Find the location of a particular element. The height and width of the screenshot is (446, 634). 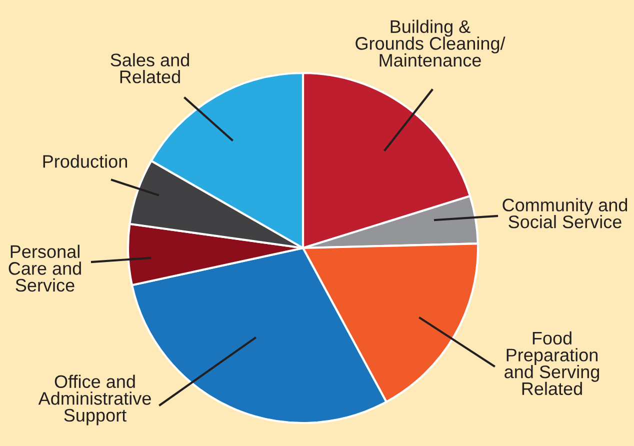

slice-label: Community and Social Service is located at coordinates (565, 213).